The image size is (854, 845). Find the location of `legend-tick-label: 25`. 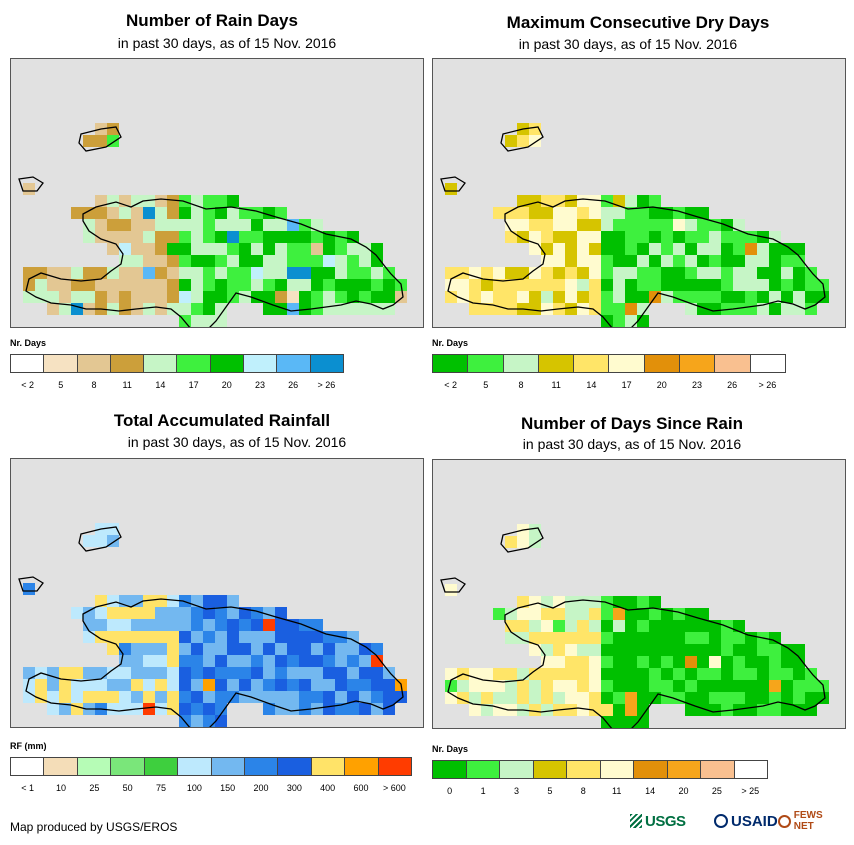

legend-tick-label: 25 is located at coordinates (94, 788).